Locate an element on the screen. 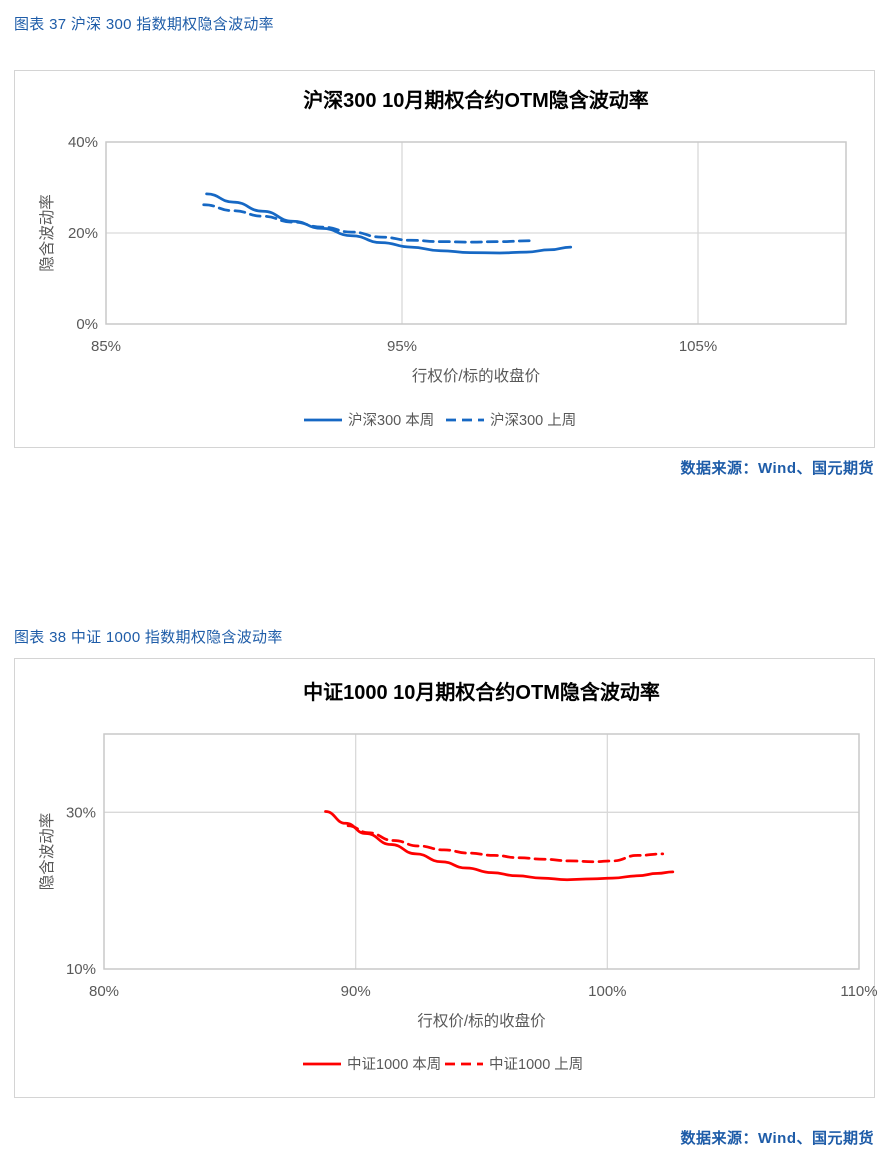  legend-label: 沪深300 上周 is located at coordinates (533, 420).